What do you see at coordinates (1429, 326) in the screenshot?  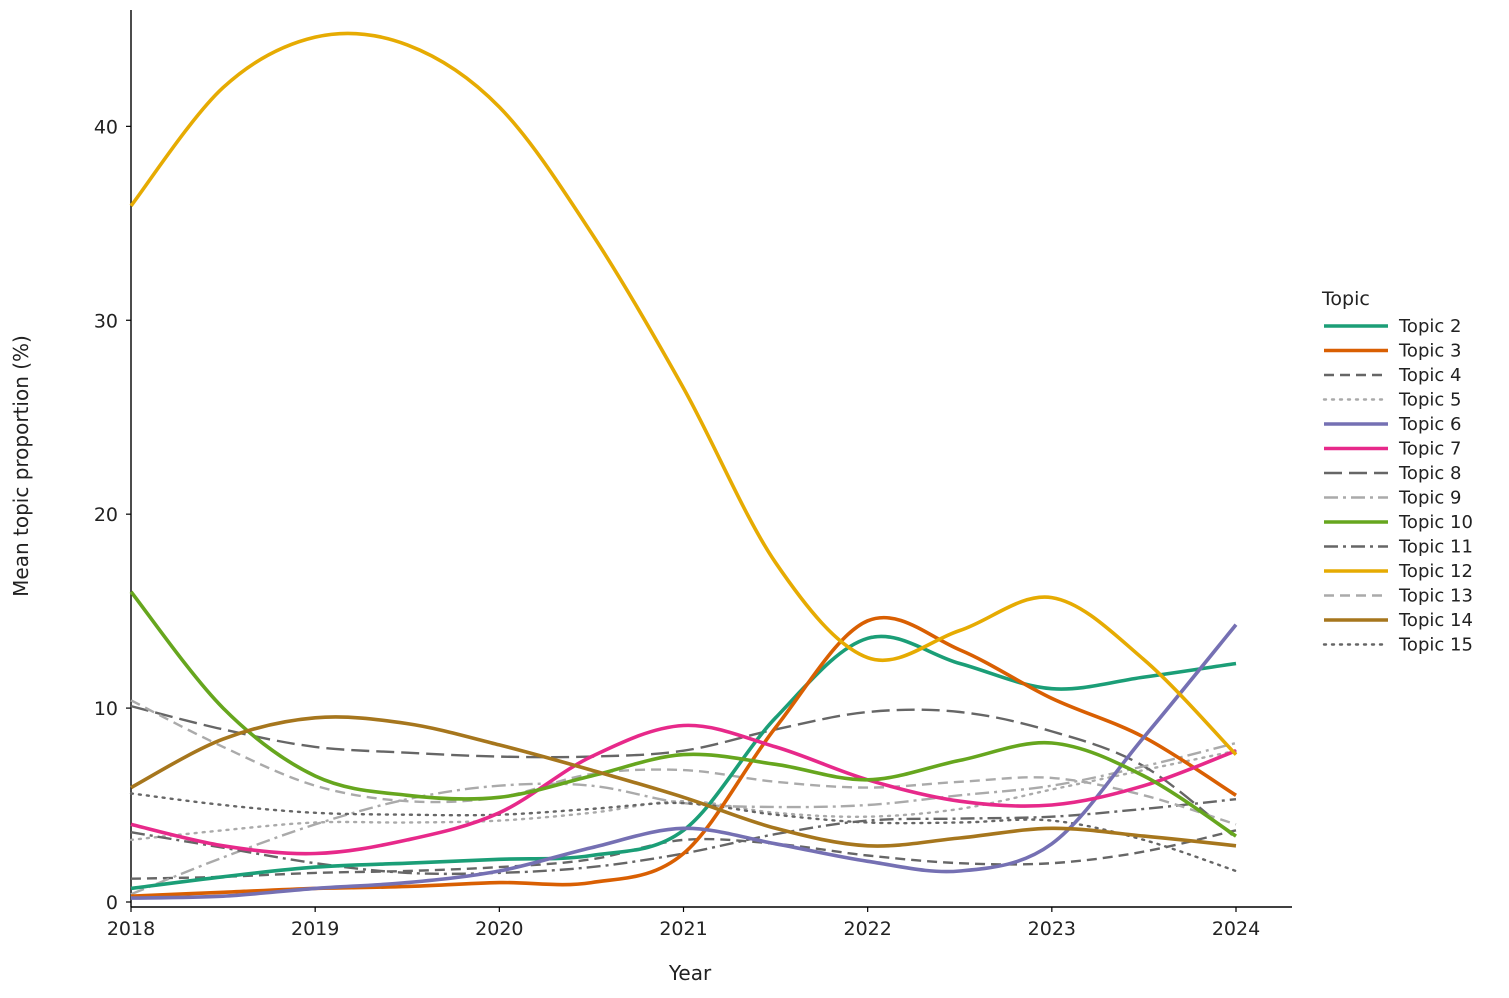 I see `legend-label: Topic 2` at bounding box center [1429, 326].